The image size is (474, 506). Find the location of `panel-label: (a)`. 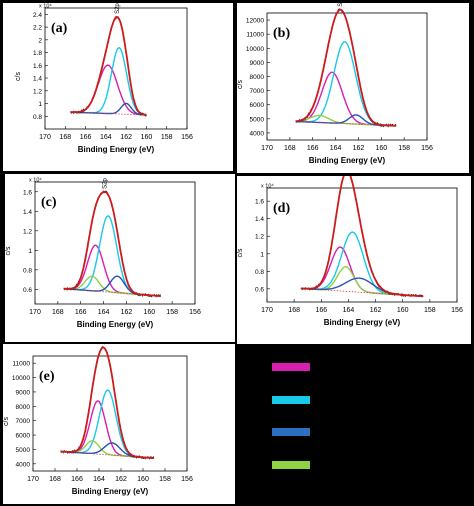

panel-label: (a) is located at coordinates (59, 28).